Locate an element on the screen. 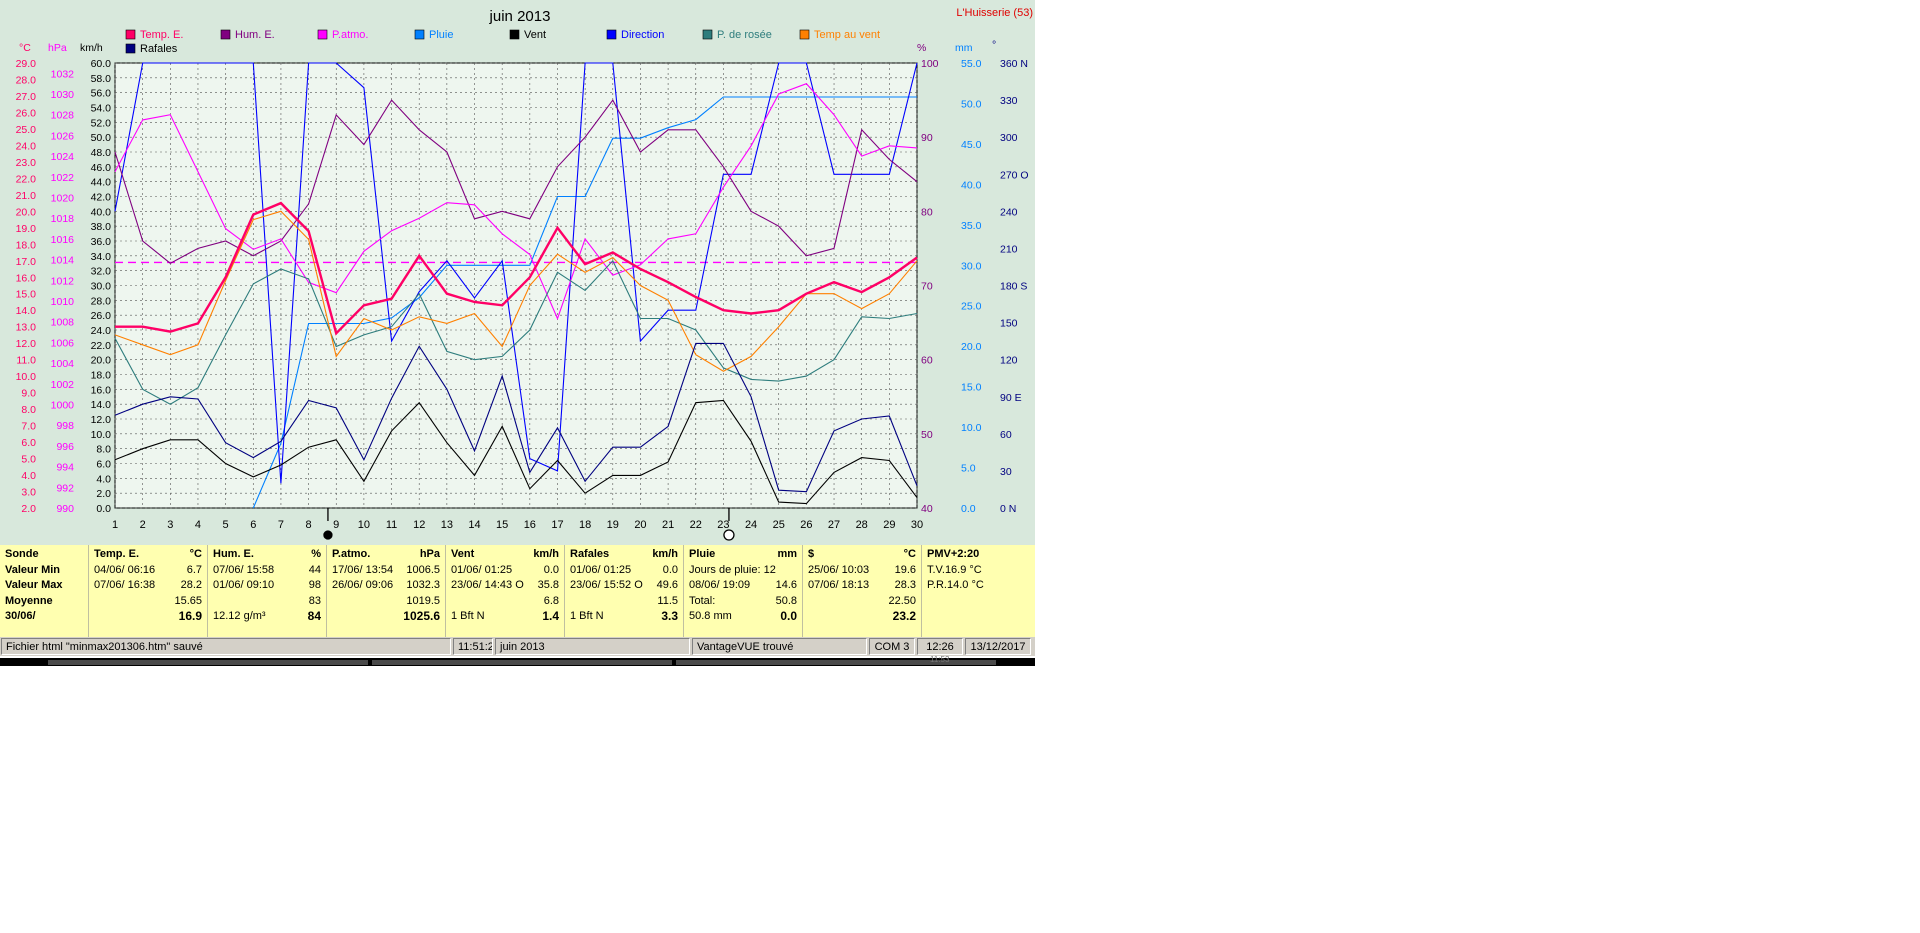 This screenshot has height=933, width=1920. max-date: 07/06/ 18:13 is located at coordinates (839, 585).